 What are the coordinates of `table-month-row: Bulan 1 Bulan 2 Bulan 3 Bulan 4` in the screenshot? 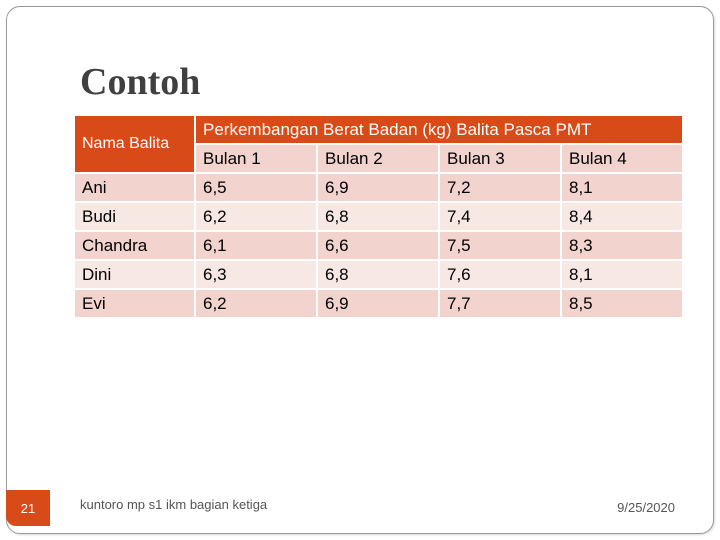 It's located at (378, 158).